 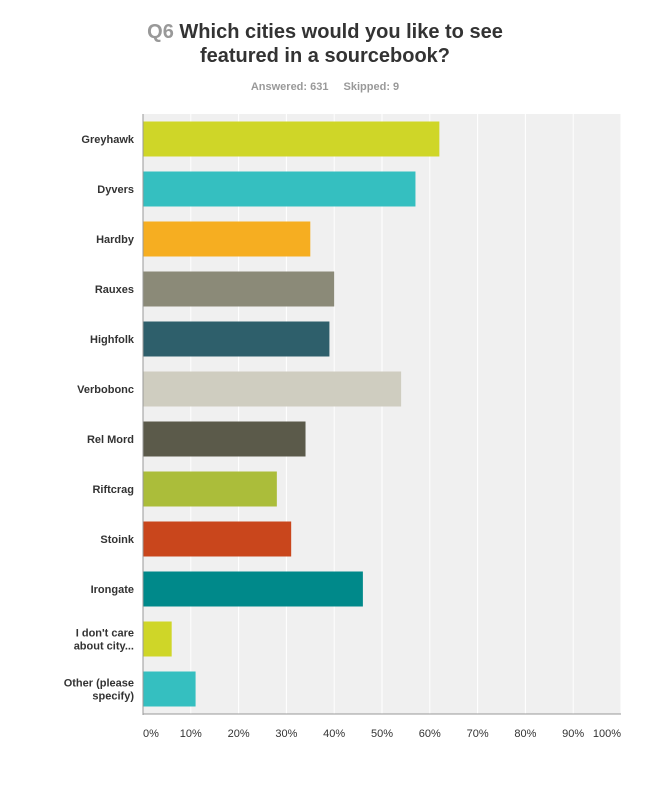 I want to click on category-label: Stoink, so click(x=117, y=540).